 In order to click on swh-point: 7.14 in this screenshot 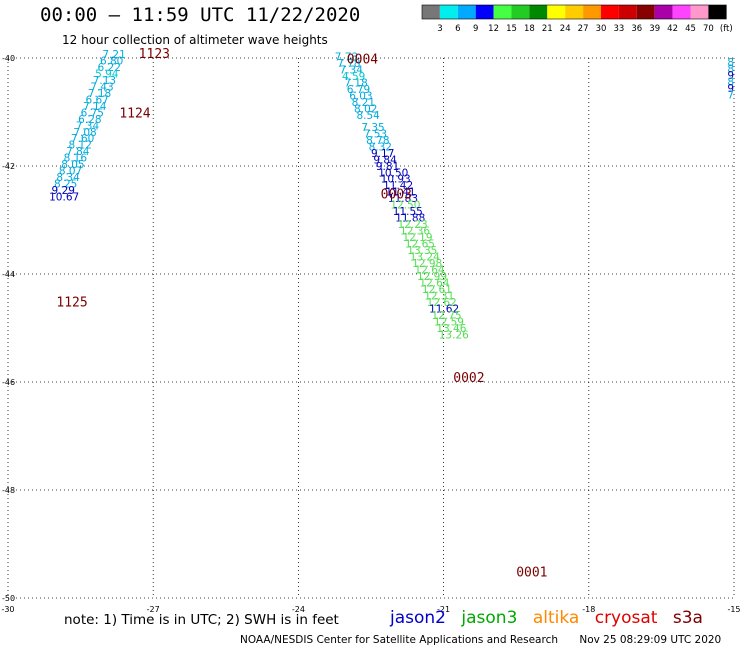, I will do `click(95, 107)`.